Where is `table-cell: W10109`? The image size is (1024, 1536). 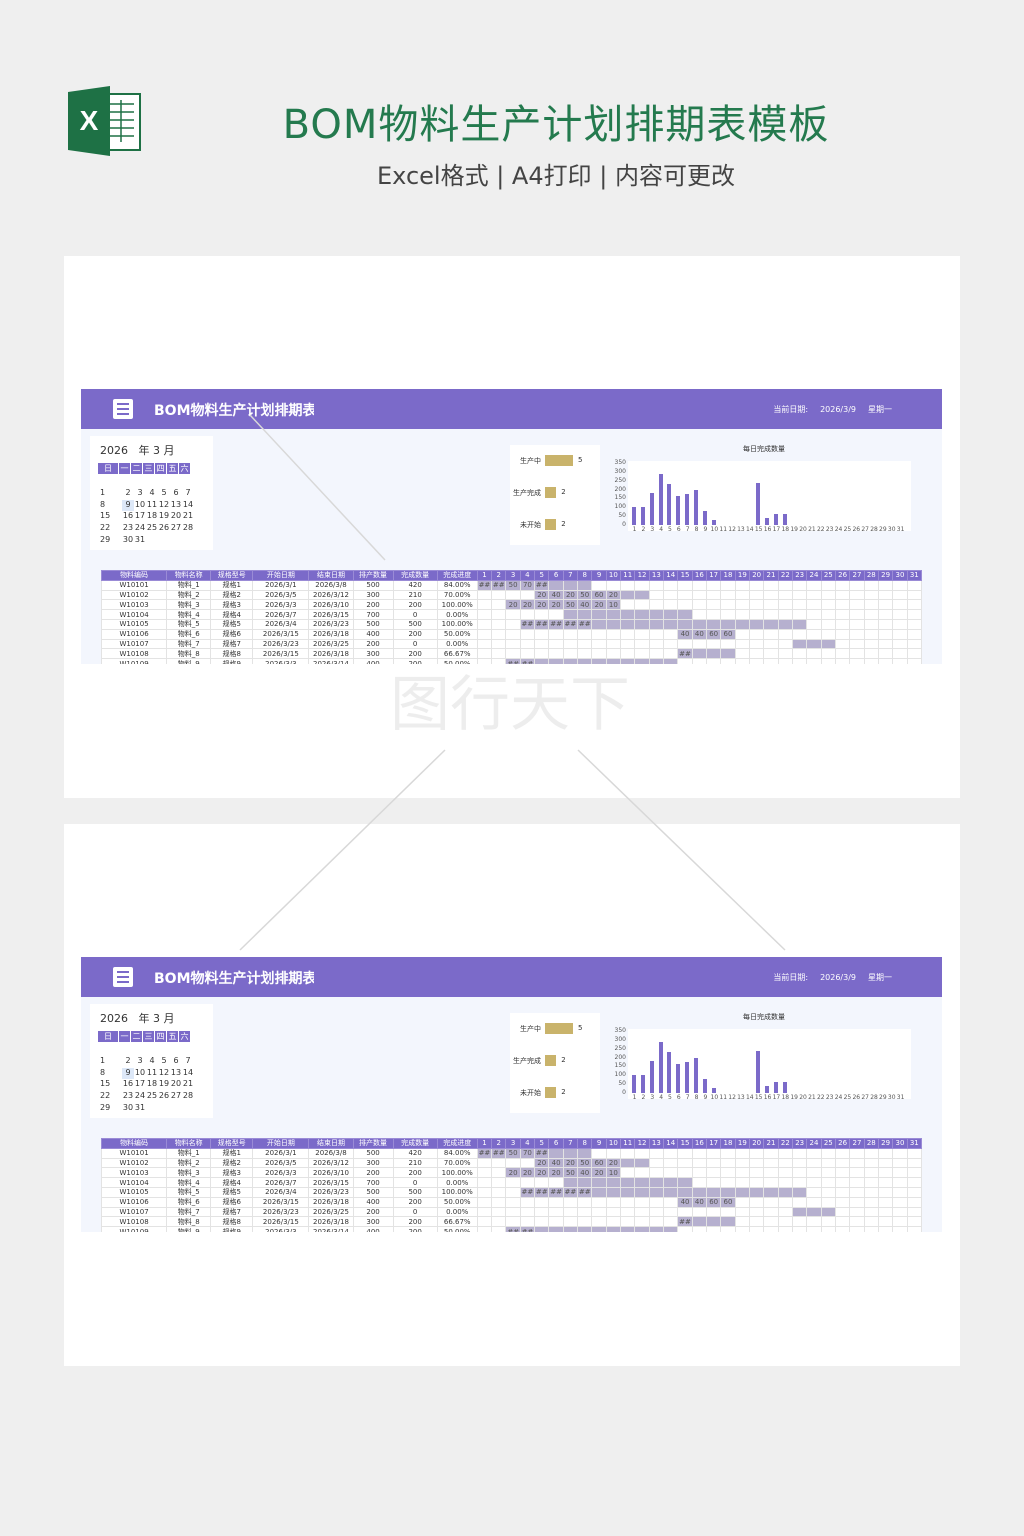
table-cell: W10109 is located at coordinates (134, 661).